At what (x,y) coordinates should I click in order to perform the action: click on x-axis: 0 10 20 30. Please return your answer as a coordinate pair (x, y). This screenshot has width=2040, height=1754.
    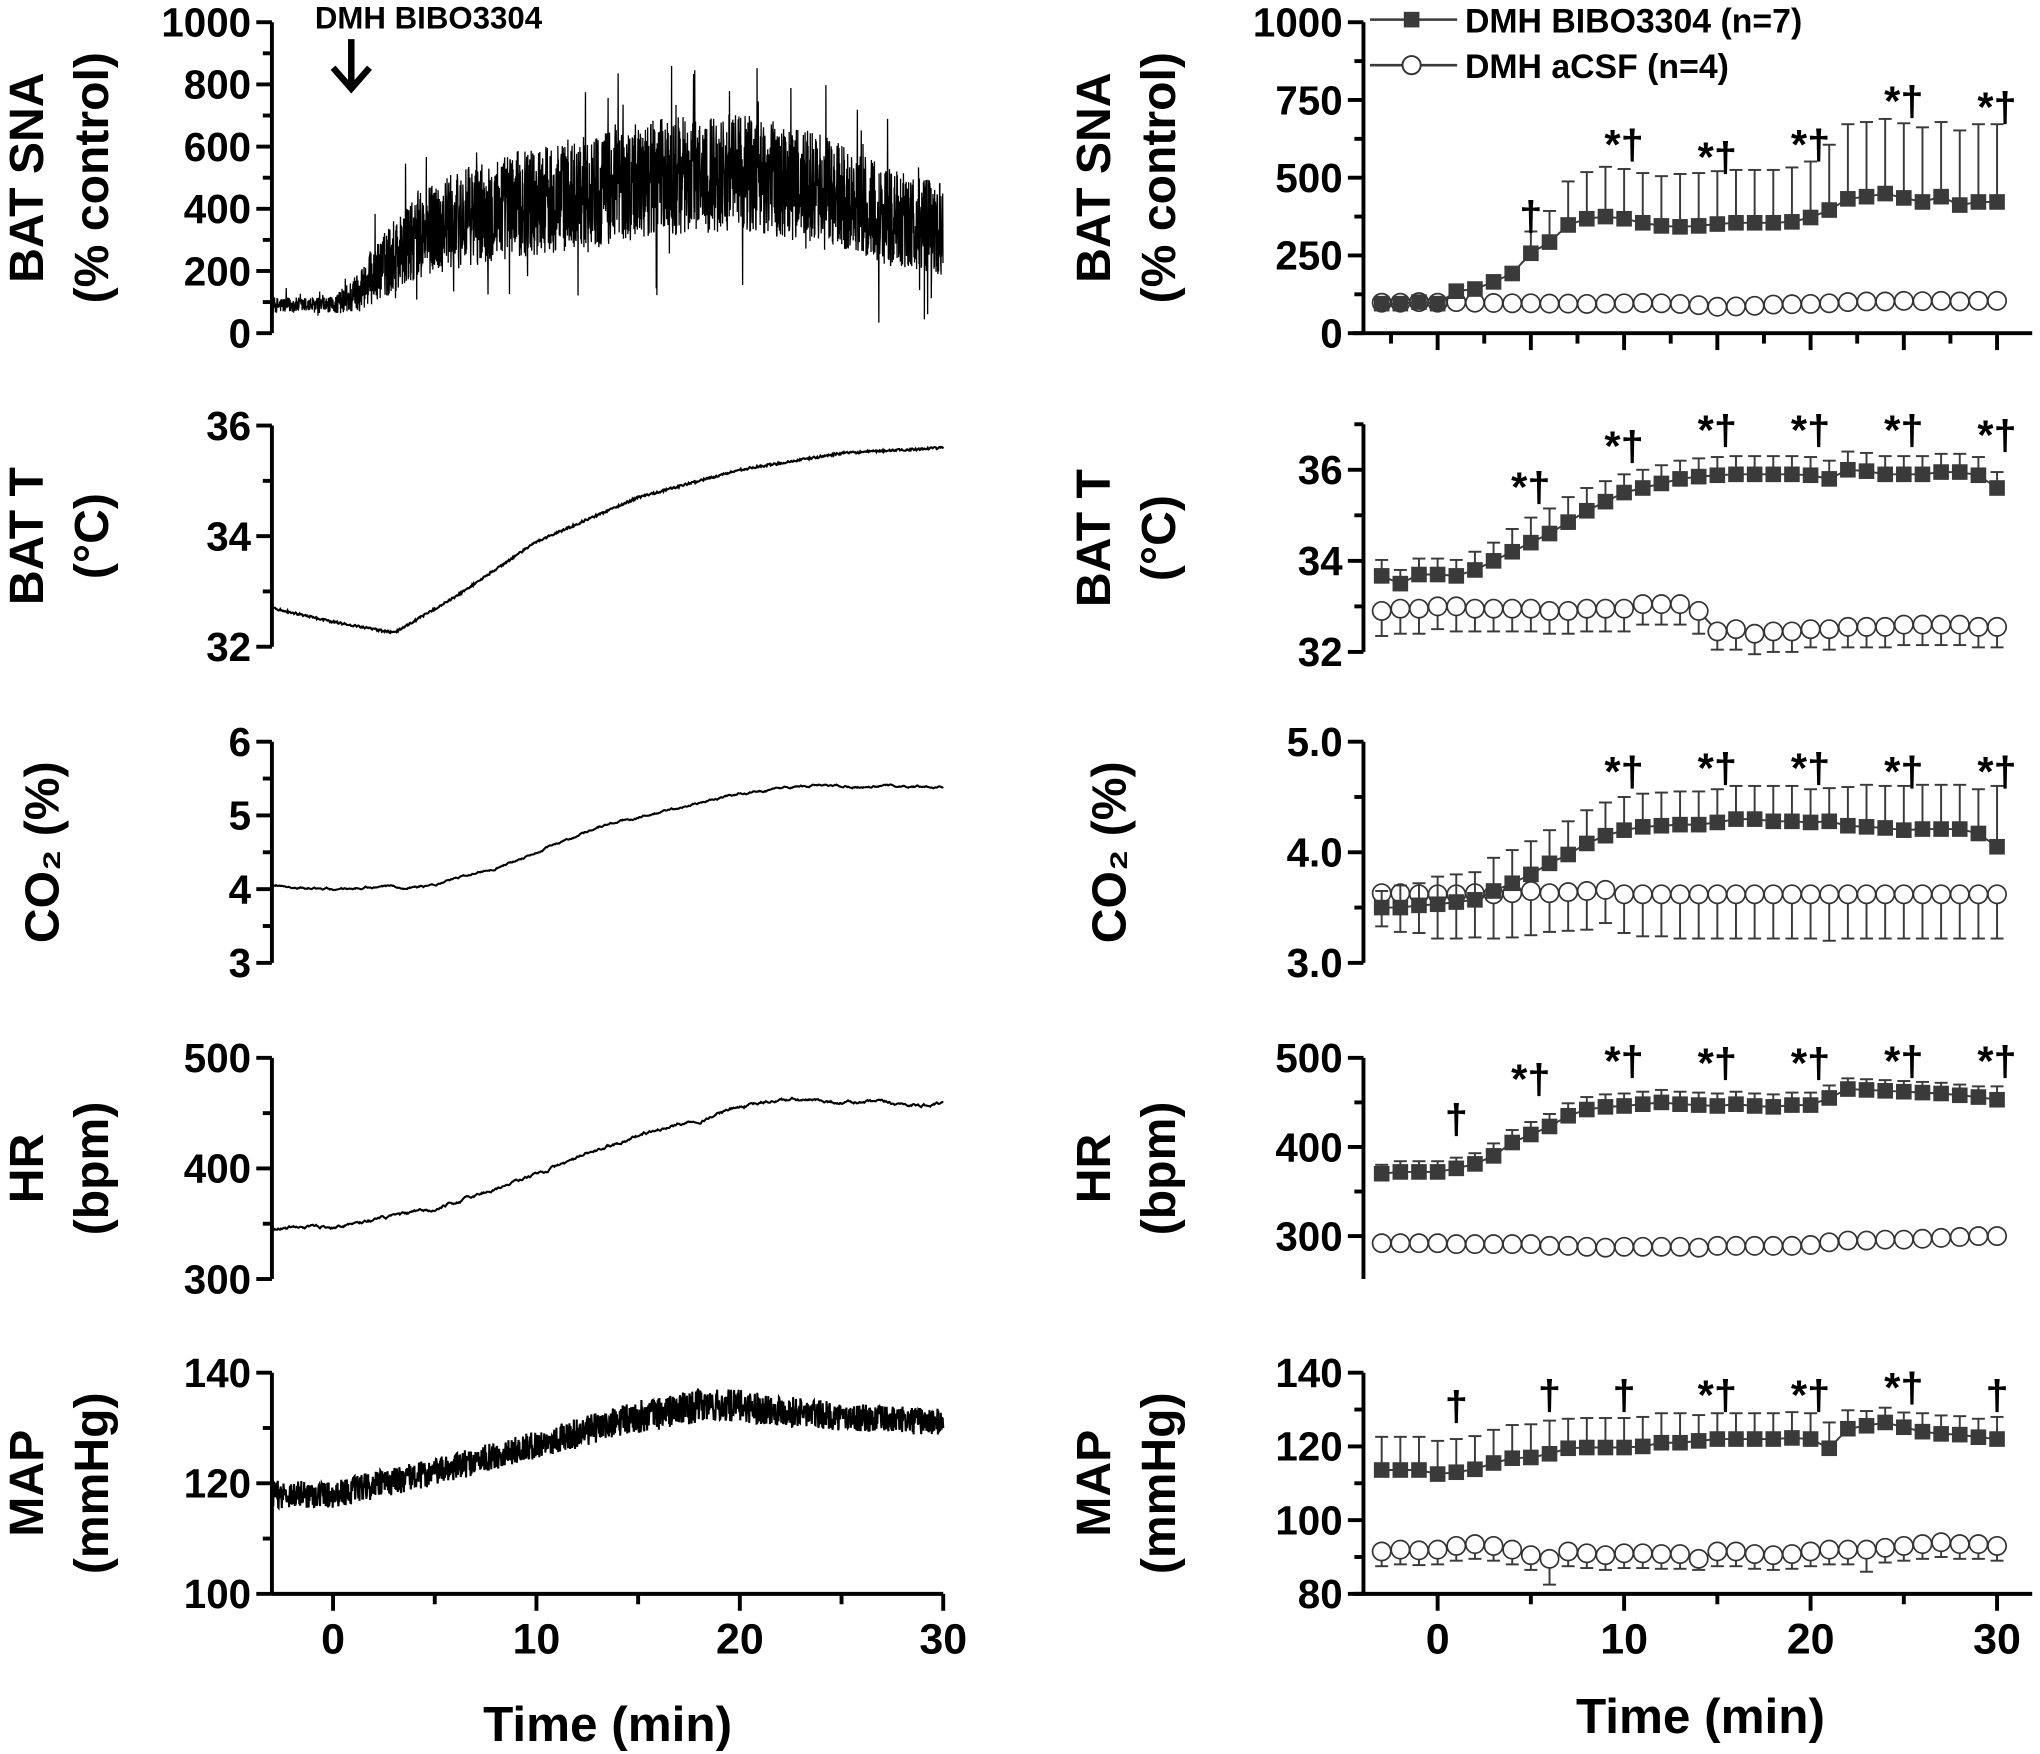
    Looking at the image, I should click on (619, 1627).